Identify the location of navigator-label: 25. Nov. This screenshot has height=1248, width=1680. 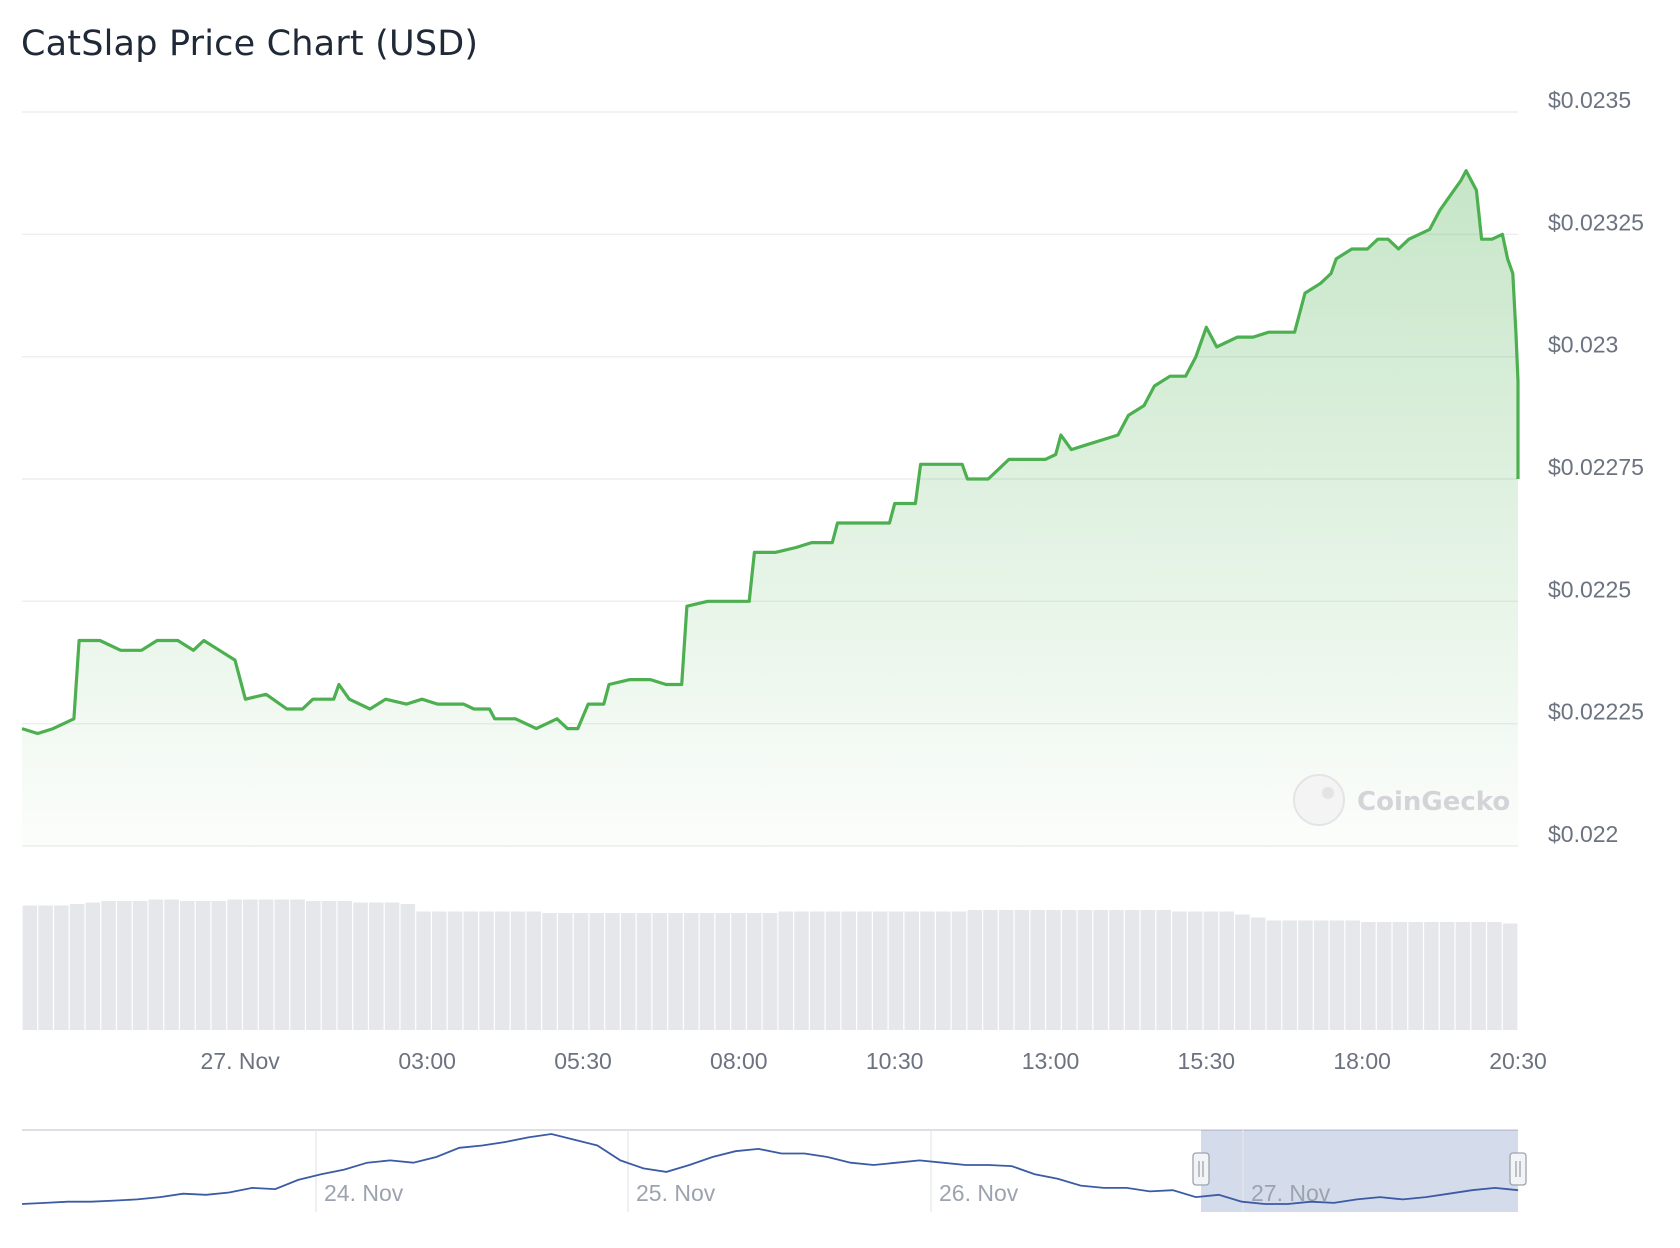
(676, 1193).